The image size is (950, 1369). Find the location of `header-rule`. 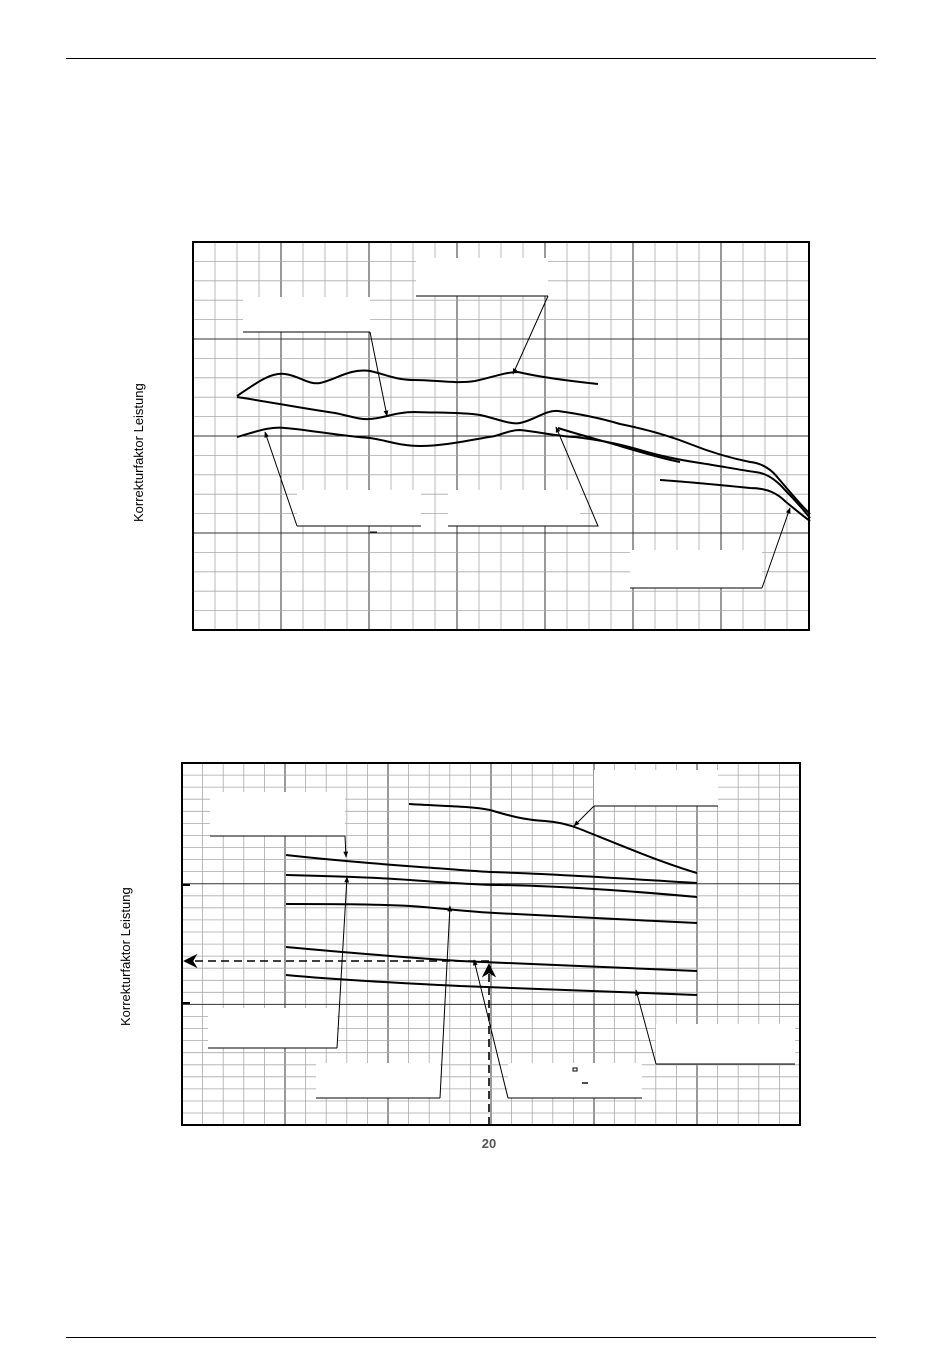

header-rule is located at coordinates (471, 58).